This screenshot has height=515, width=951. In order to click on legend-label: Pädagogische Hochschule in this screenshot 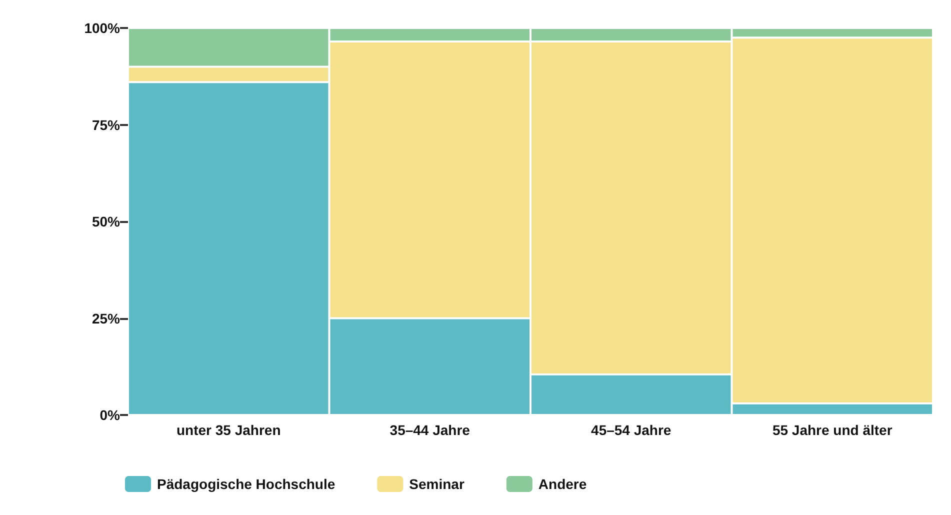, I will do `click(246, 484)`.